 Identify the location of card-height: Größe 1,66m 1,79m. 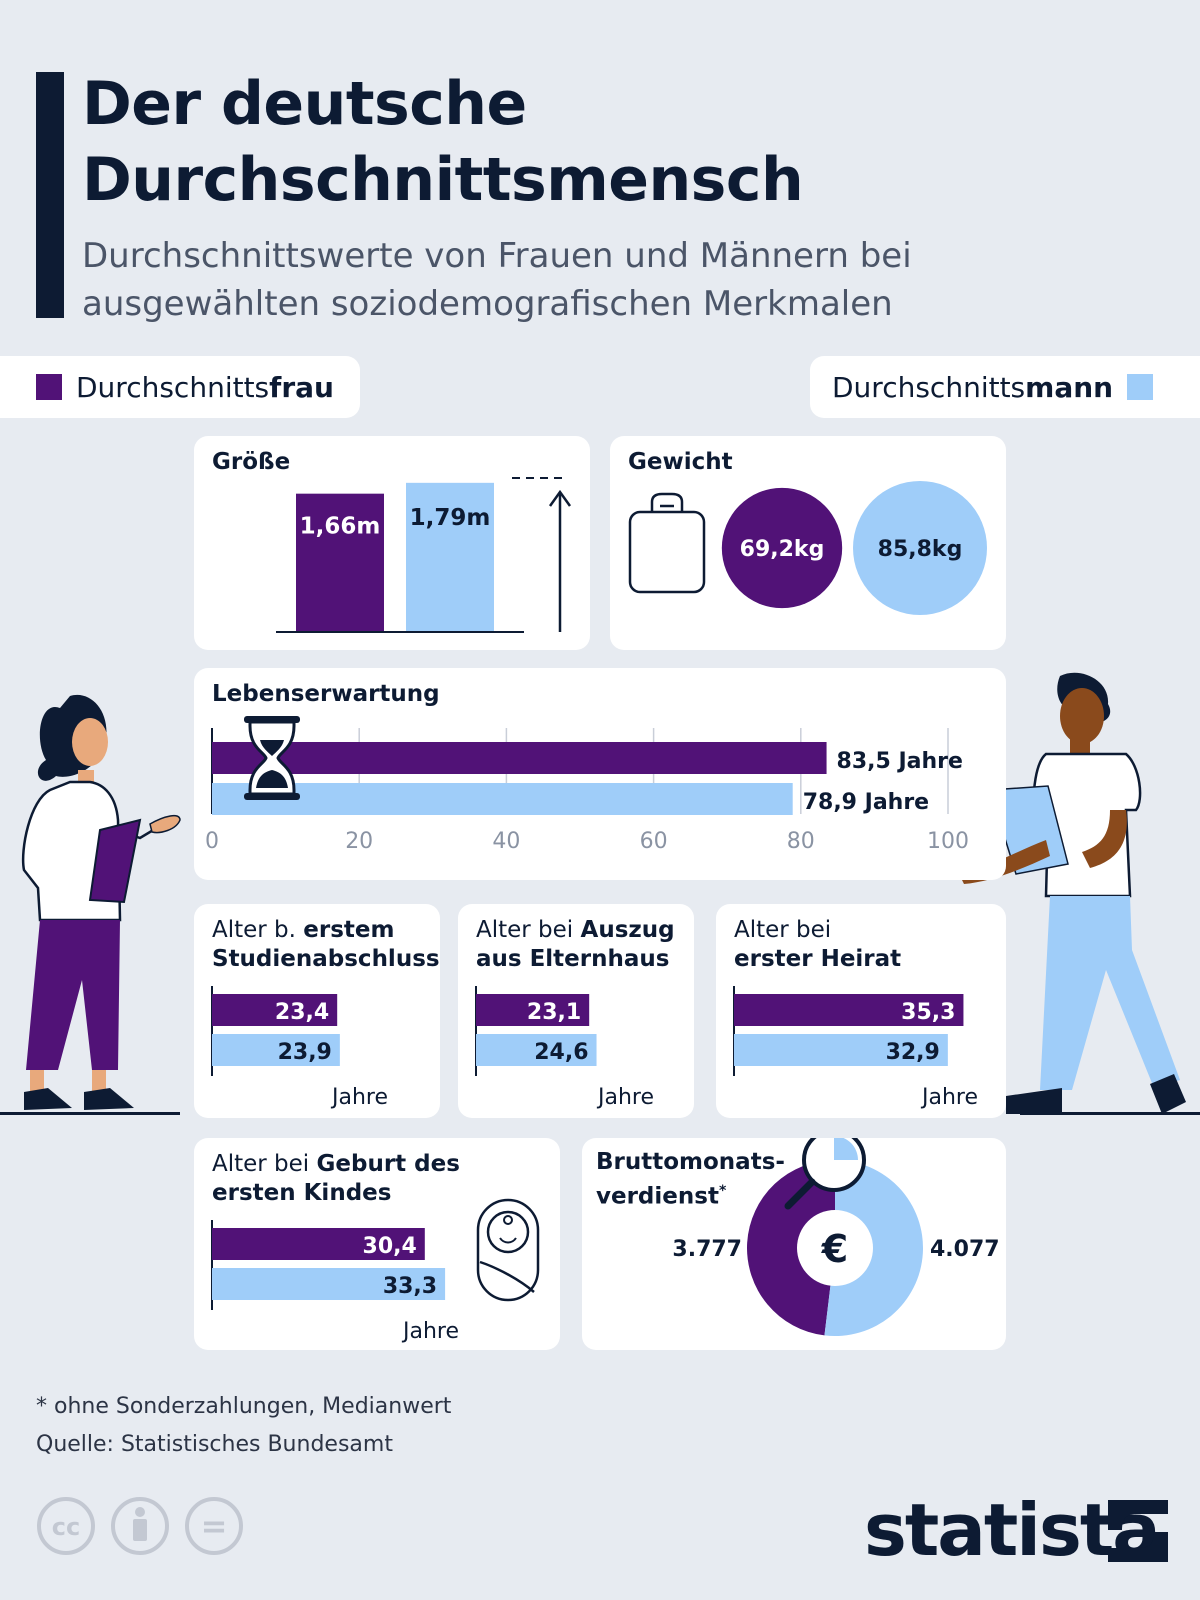
(392, 543).